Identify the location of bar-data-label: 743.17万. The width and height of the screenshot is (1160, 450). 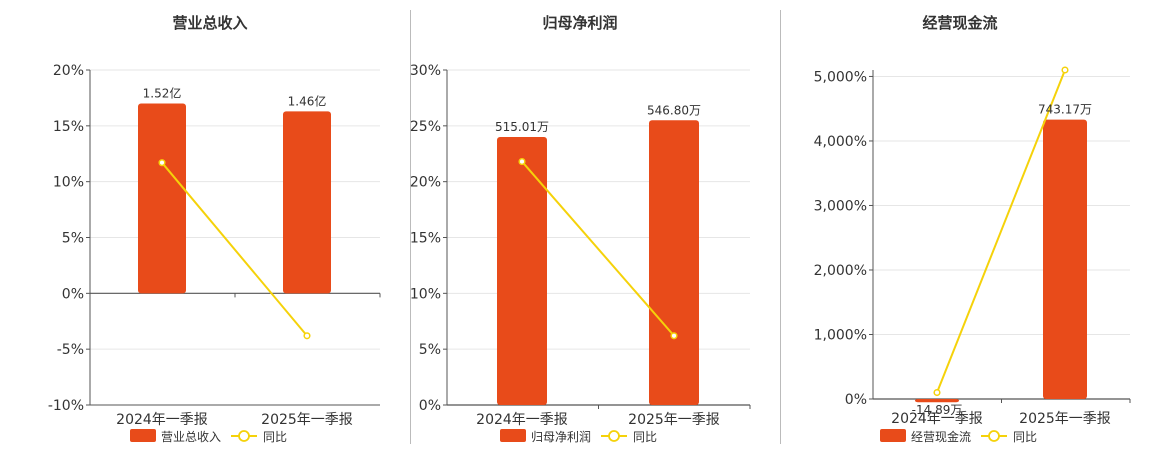
(1065, 110).